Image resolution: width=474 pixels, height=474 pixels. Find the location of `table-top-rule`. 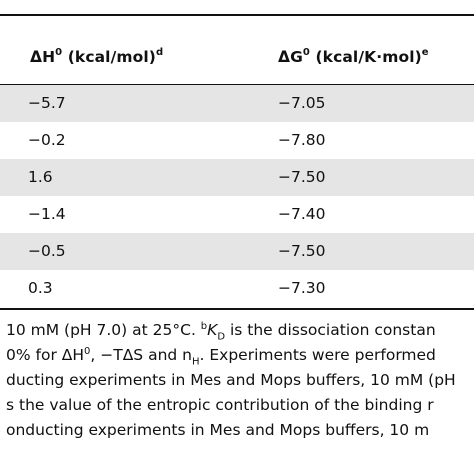

table-top-rule is located at coordinates (237, 15).